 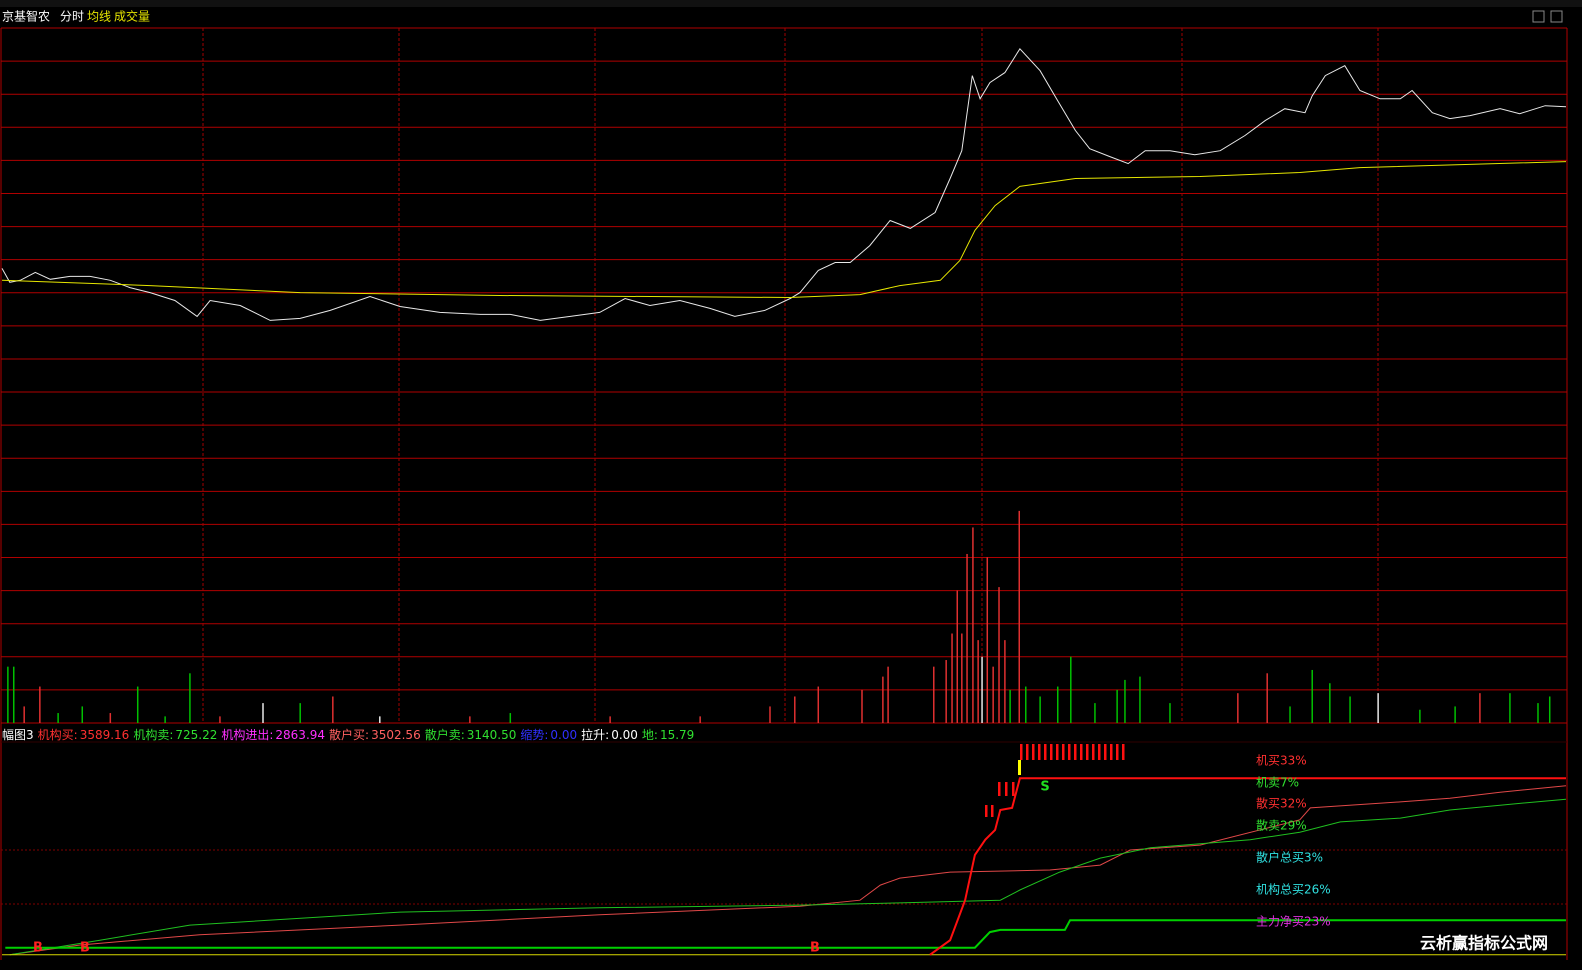 I want to click on zoom-button, so click(x=1538, y=16).